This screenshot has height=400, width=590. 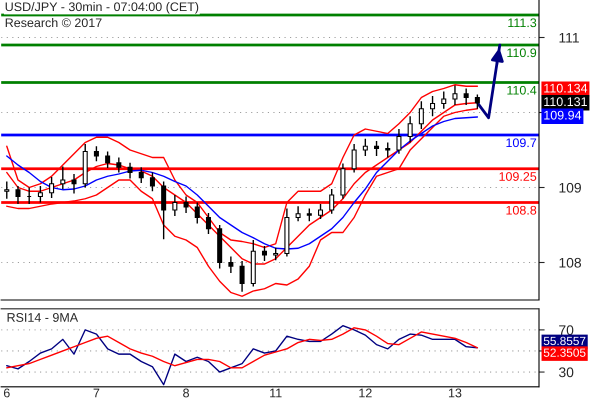 I want to click on ref-line-label: 110.4, so click(x=521, y=90).